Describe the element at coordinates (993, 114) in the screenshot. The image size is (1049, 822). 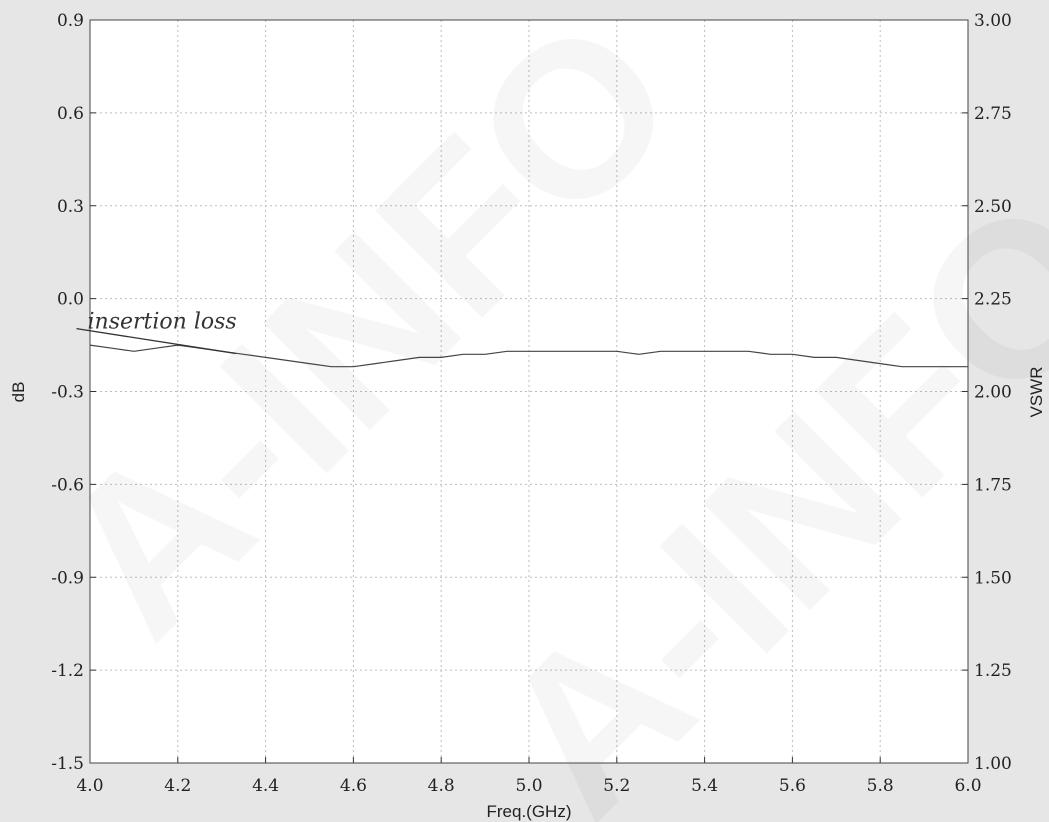
I see `y-tick-label-right: 2.75` at that location.